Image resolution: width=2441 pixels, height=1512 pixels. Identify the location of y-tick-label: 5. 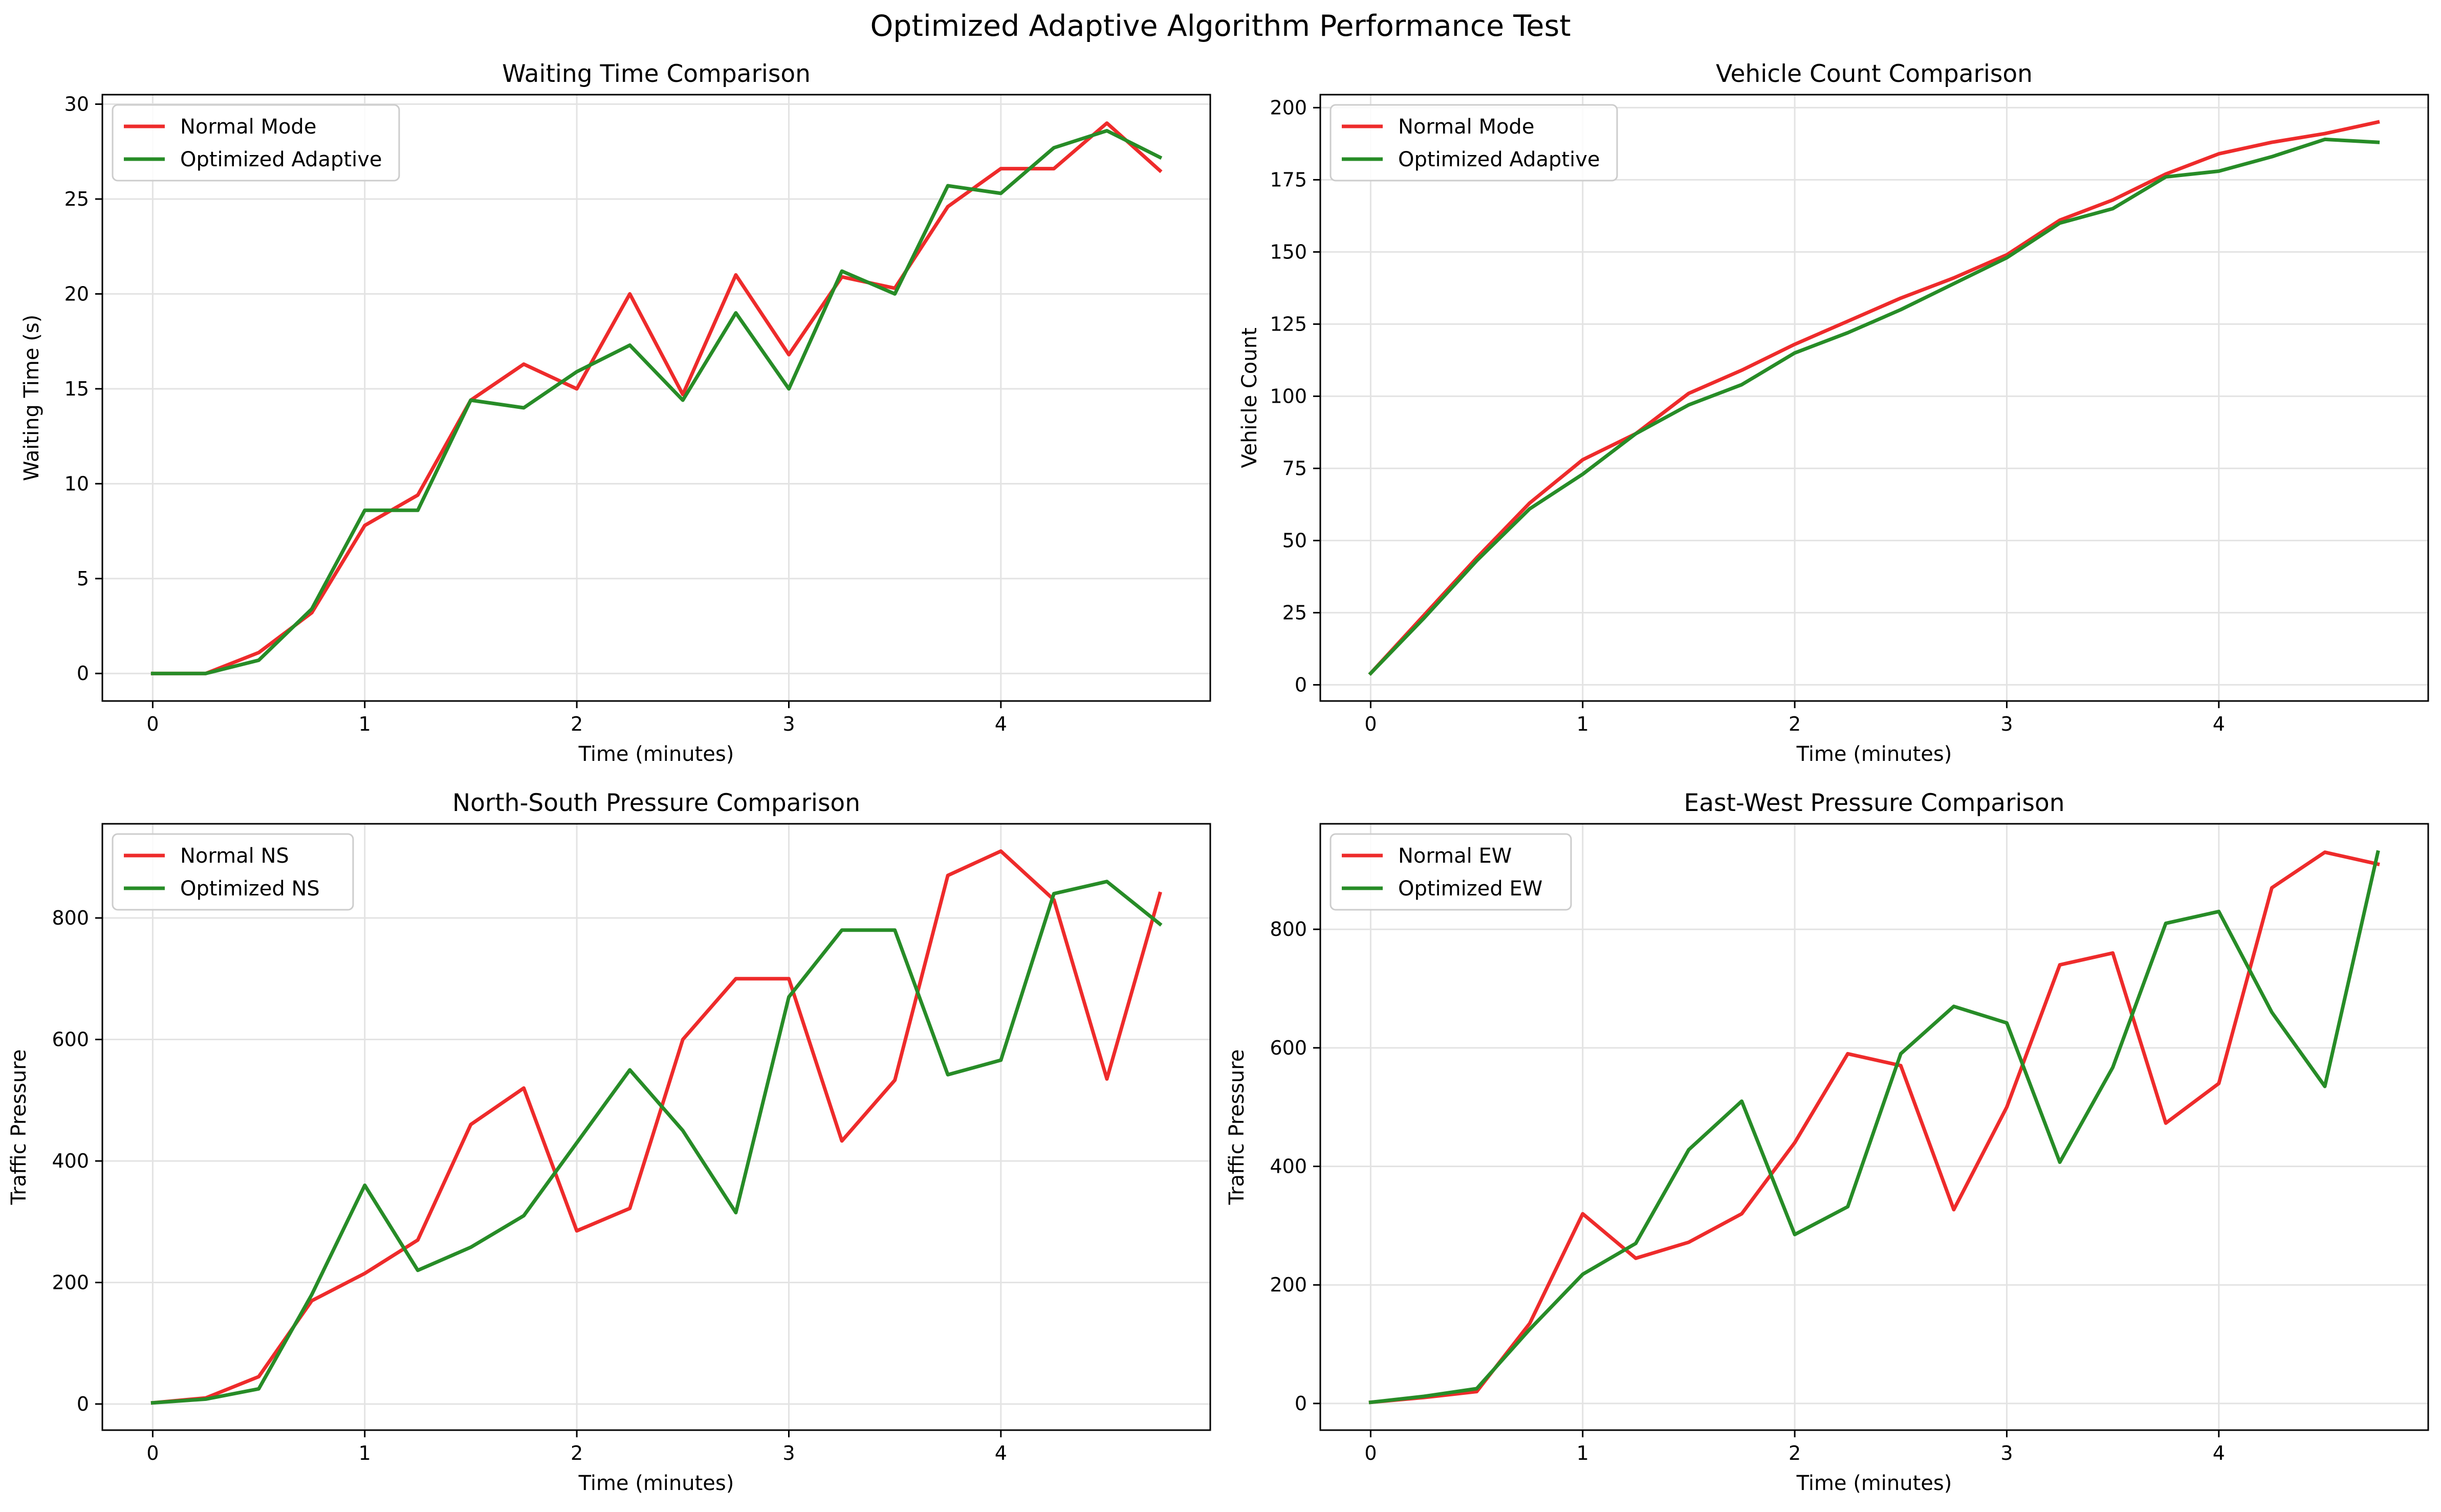
(83, 578).